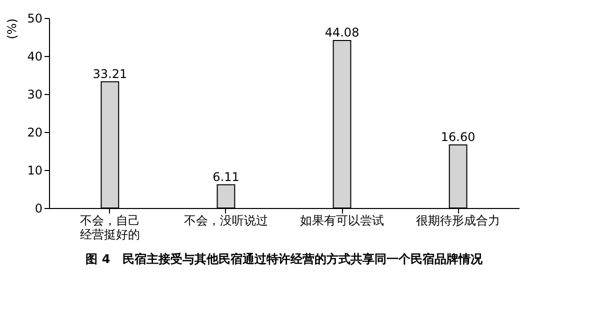  I want to click on y-tick-label: 0, so click(38, 209).